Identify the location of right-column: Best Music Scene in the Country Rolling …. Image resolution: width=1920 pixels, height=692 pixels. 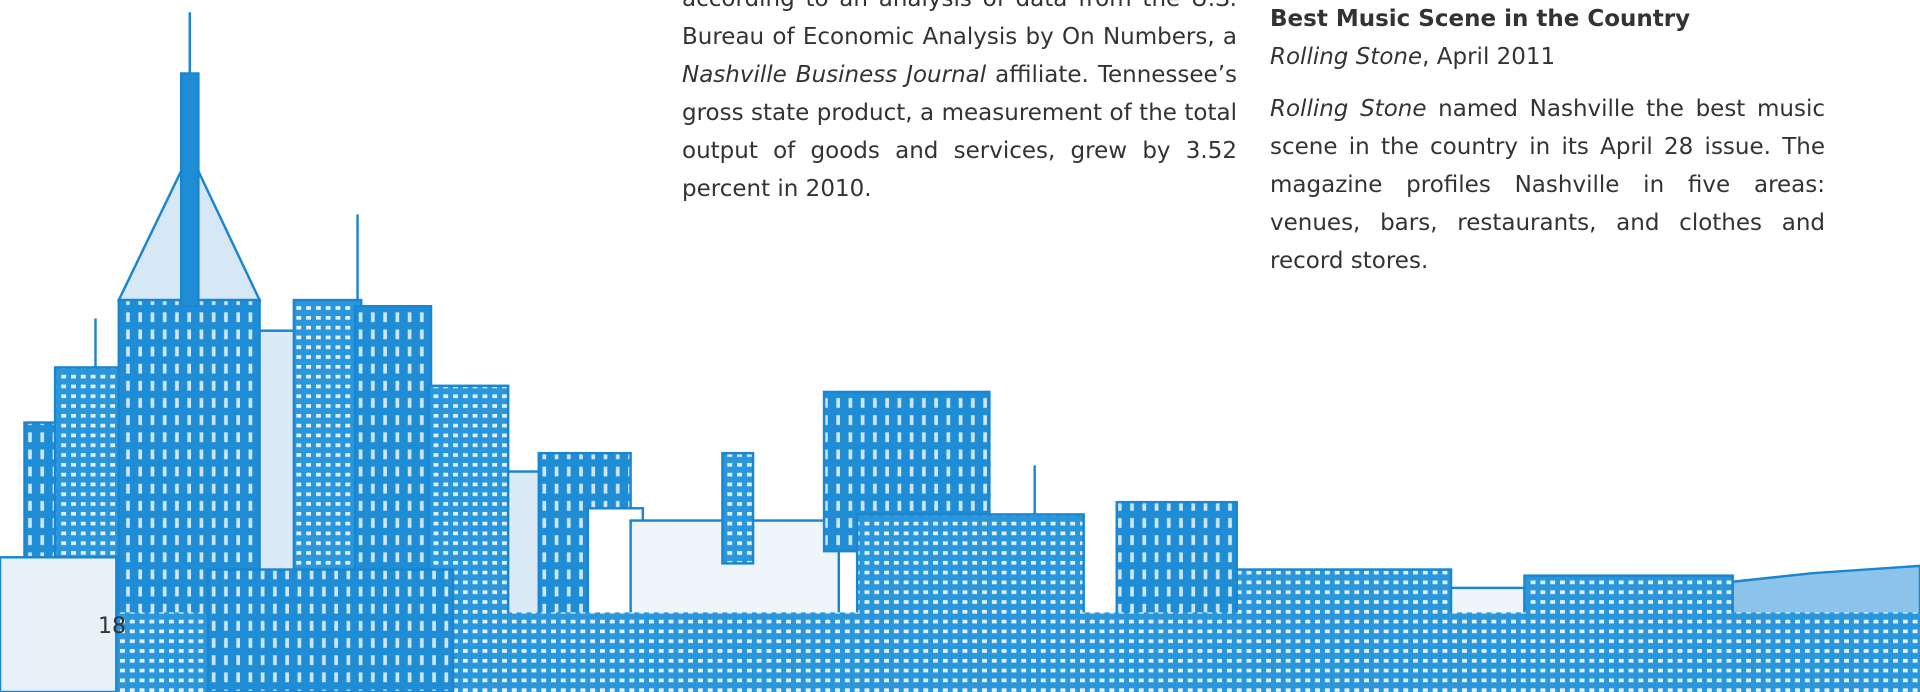
(1547, 140).